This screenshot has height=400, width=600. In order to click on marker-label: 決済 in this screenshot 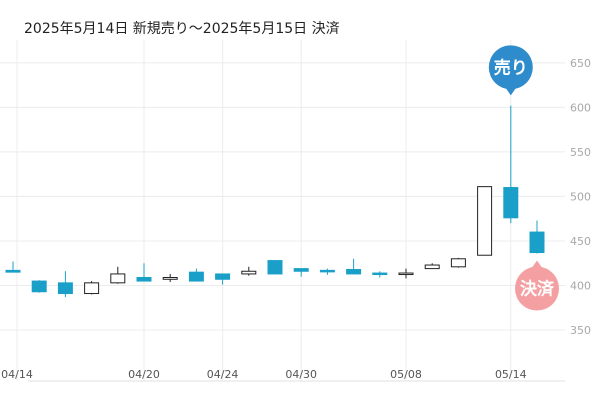, I will do `click(537, 289)`.